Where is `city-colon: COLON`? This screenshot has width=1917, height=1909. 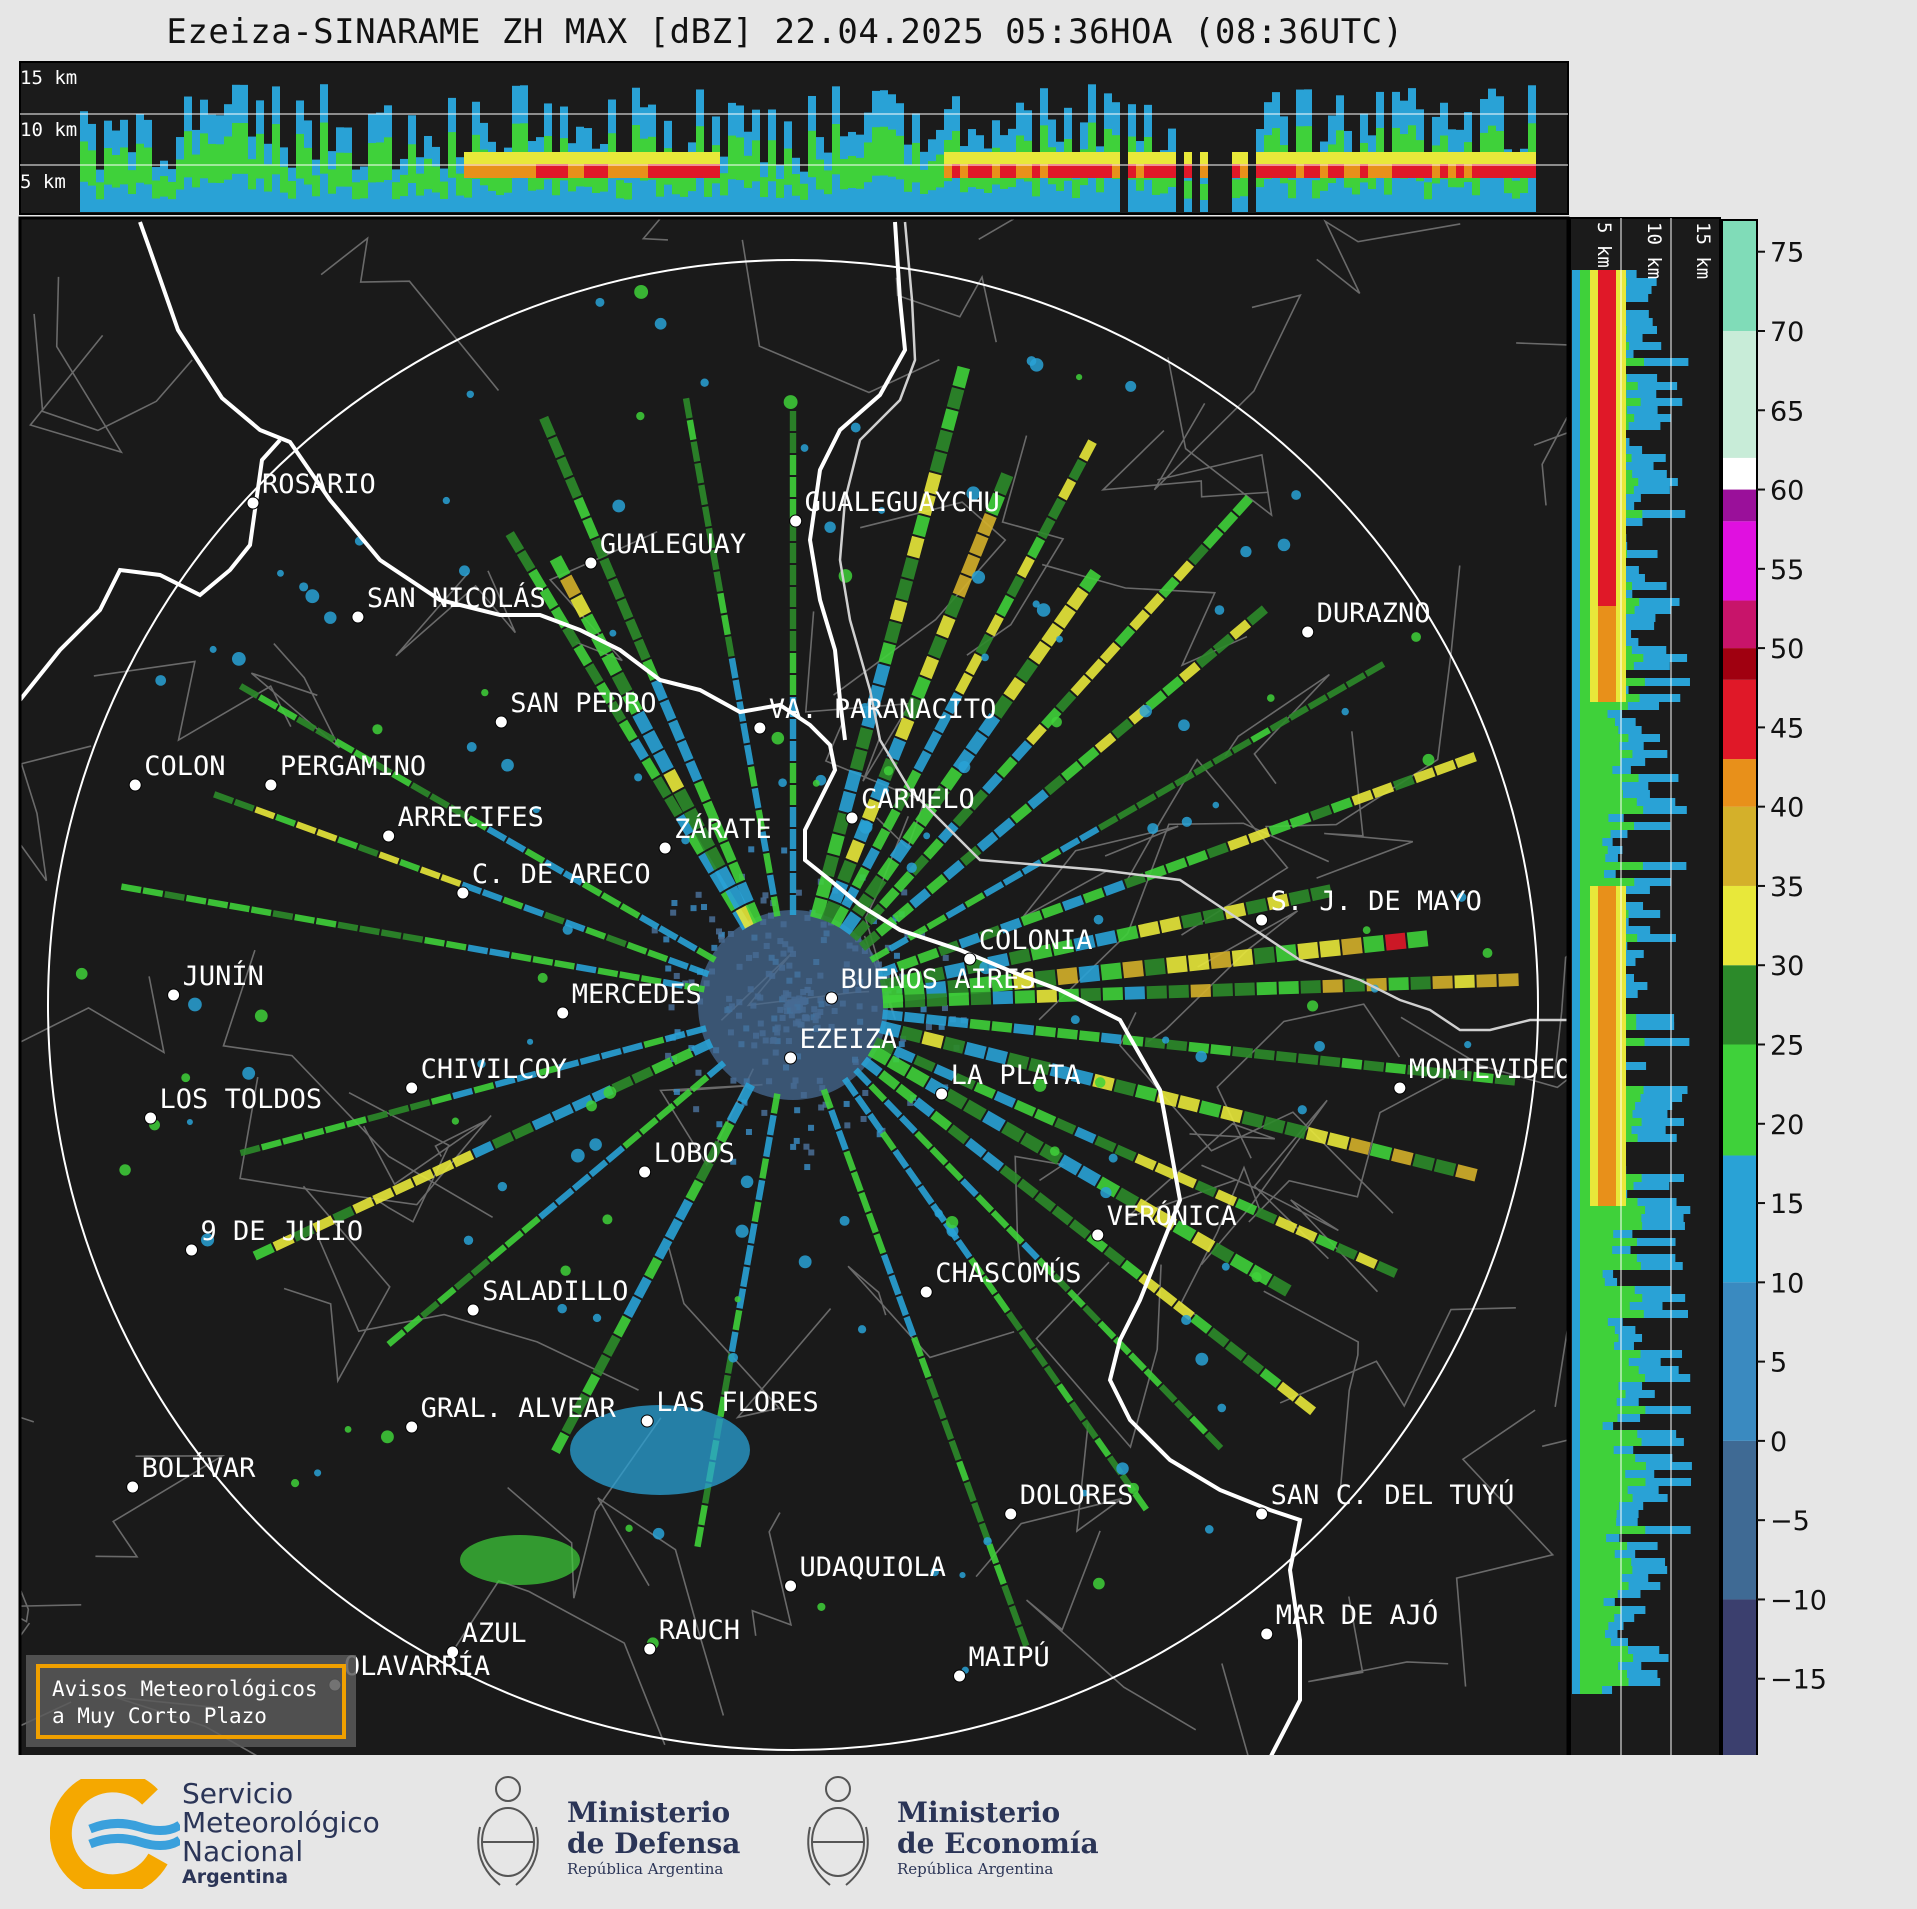 city-colon: COLON is located at coordinates (176, 771).